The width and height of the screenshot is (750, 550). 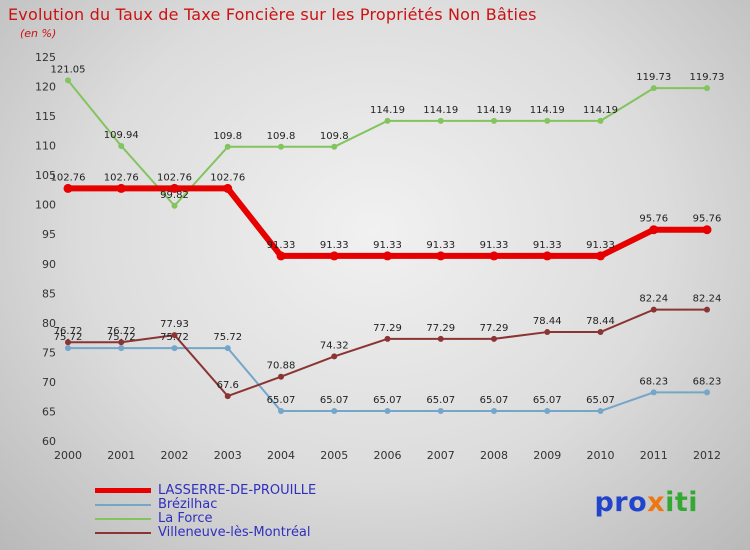 What do you see at coordinates (281, 455) in the screenshot?
I see `x-tick-label: 2004` at bounding box center [281, 455].